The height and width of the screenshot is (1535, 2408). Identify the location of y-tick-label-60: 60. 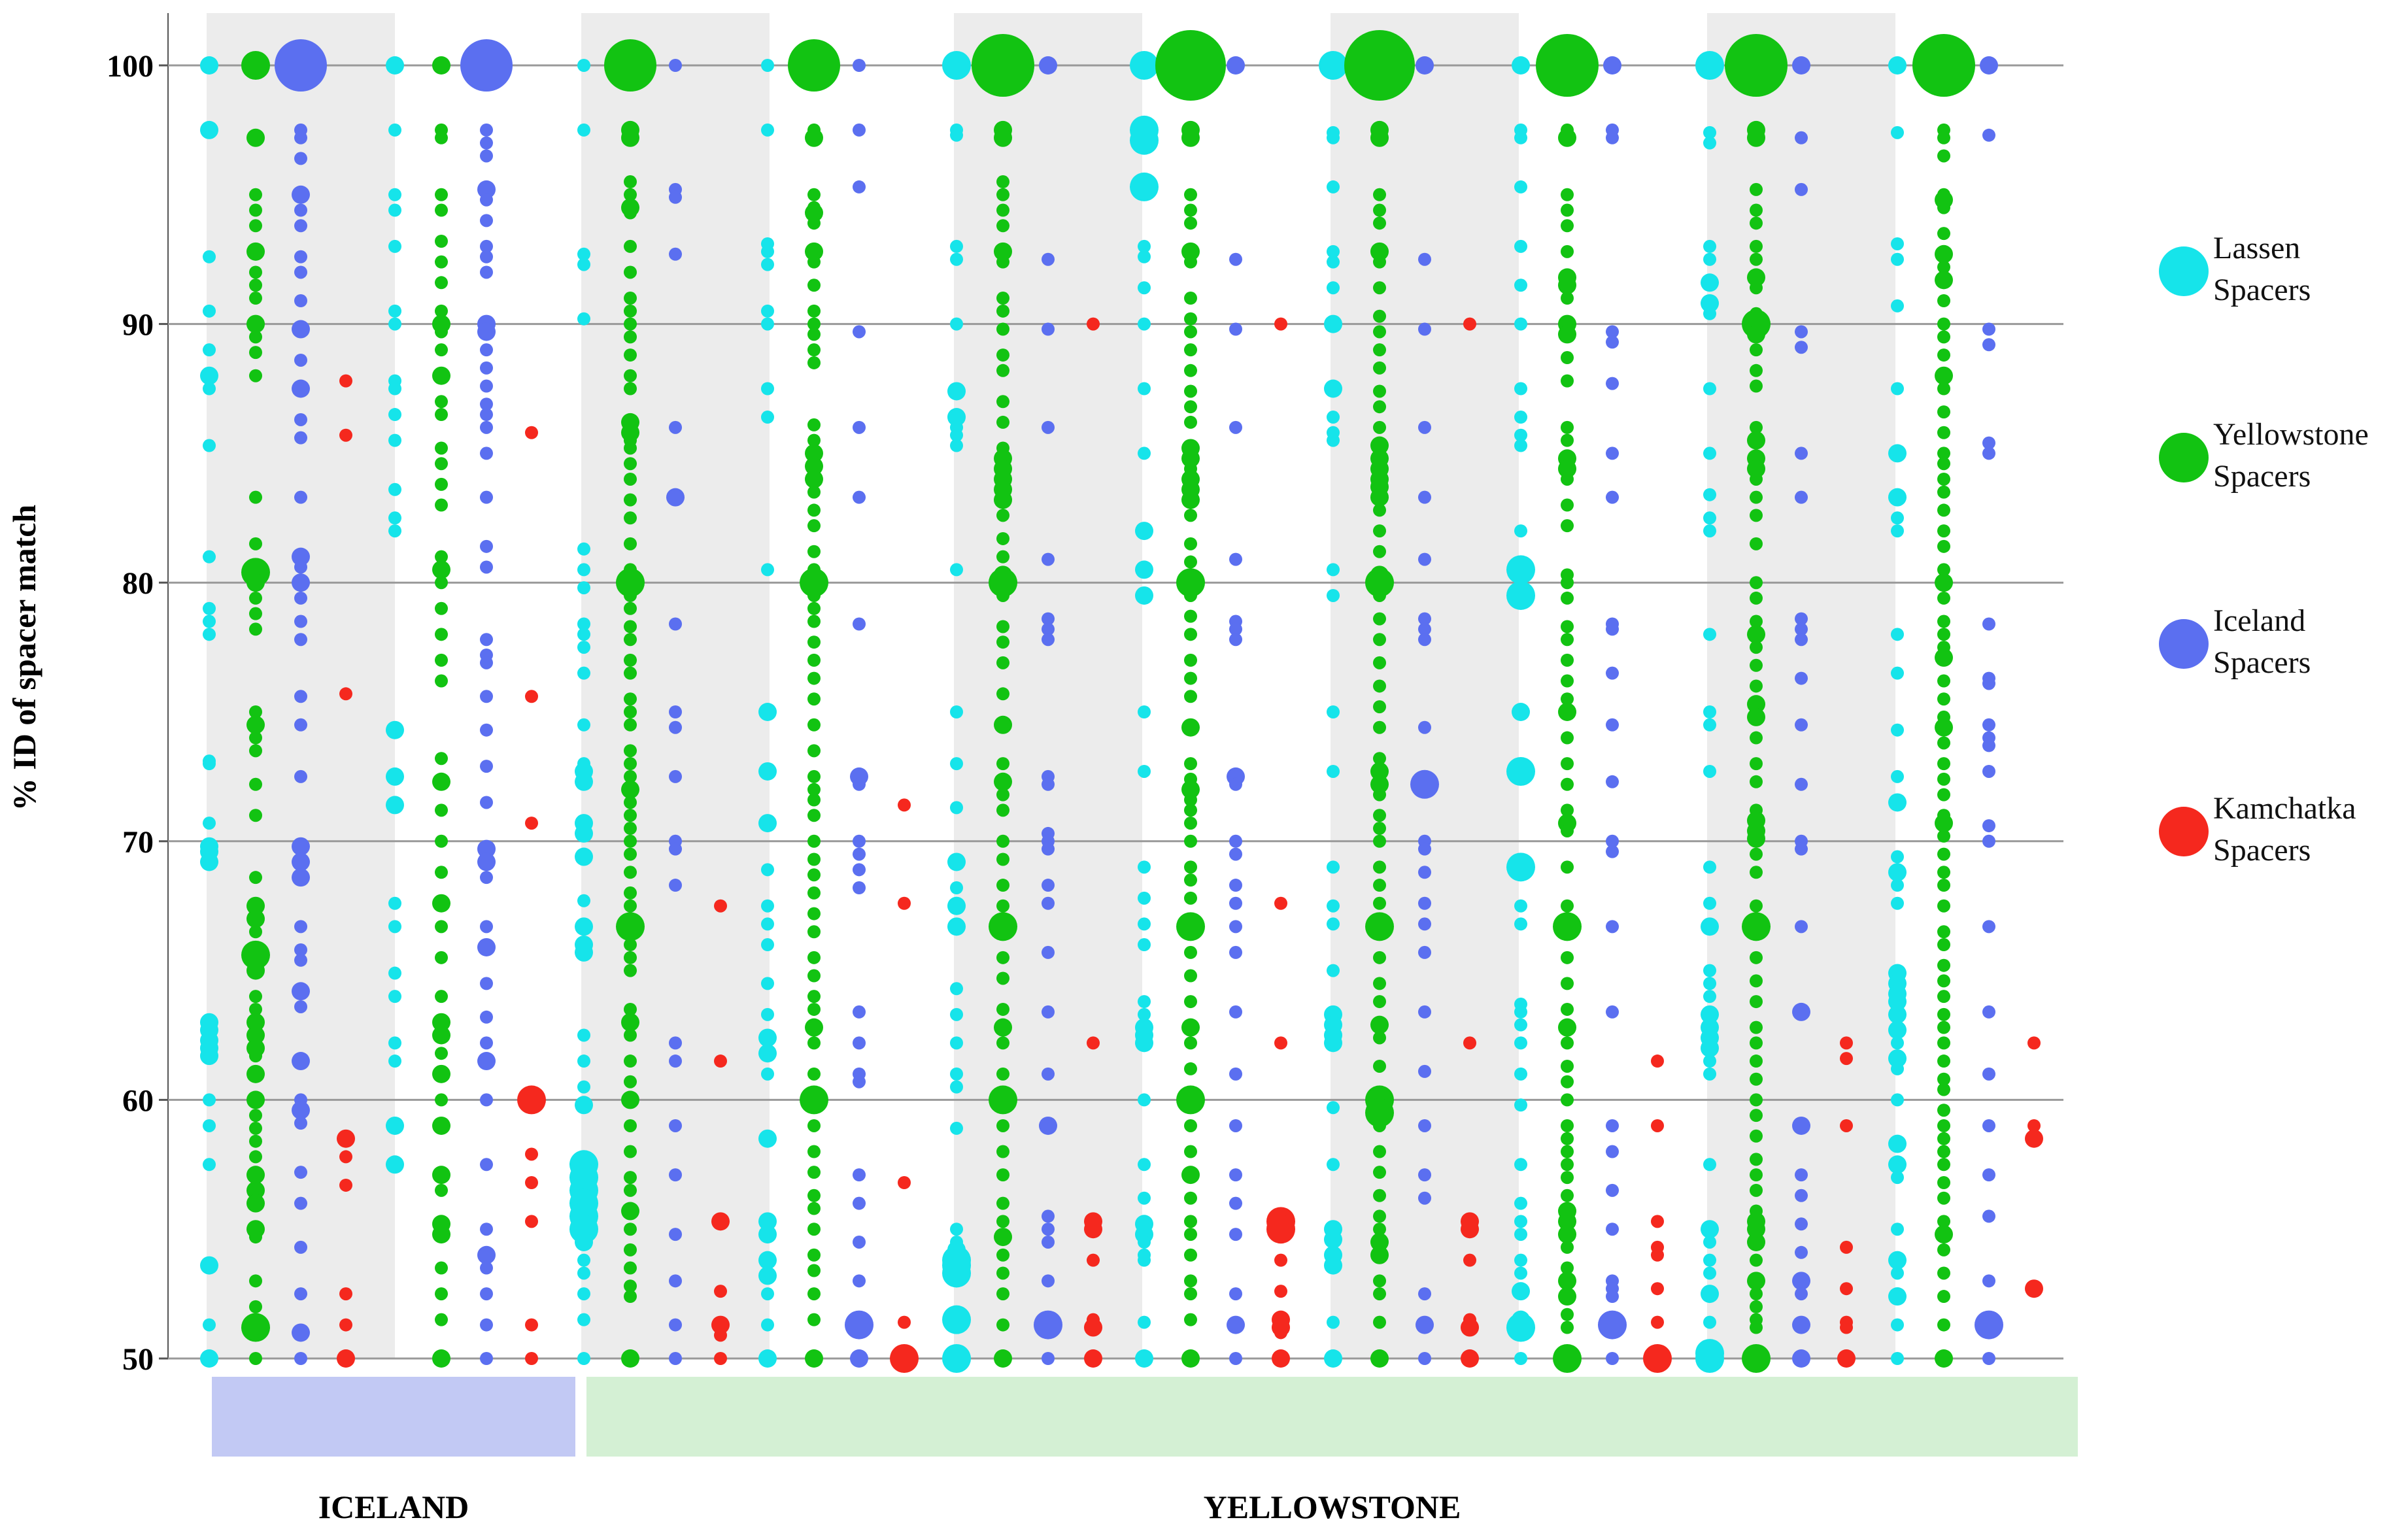
(138, 1100).